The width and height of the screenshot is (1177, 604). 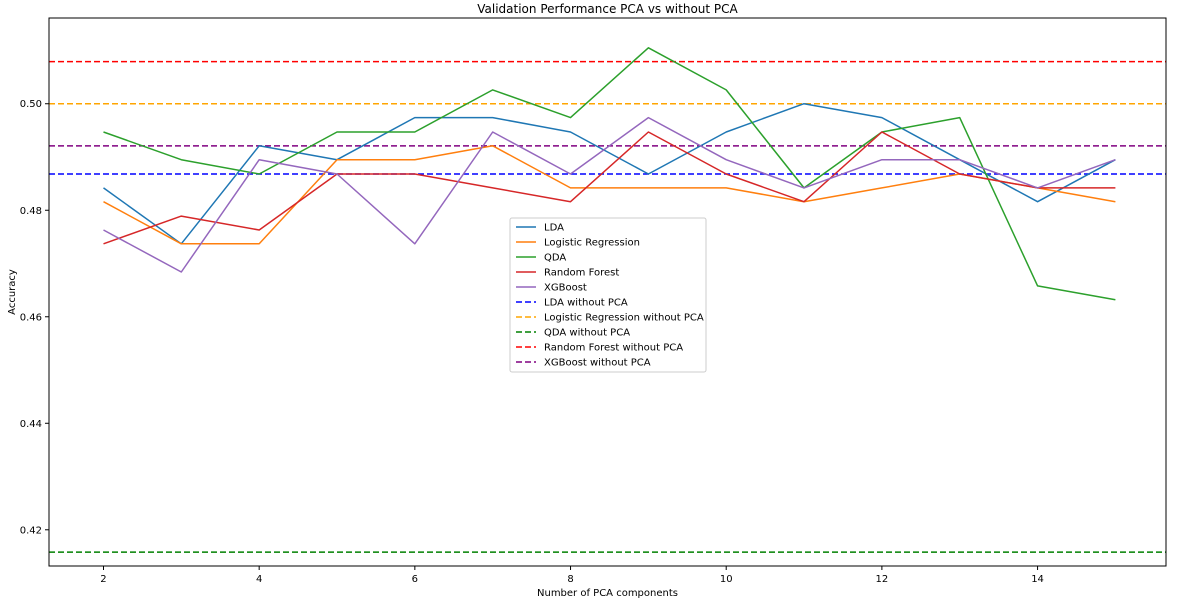 I want to click on x-axis-label: Number of PCA components, so click(x=607, y=593).